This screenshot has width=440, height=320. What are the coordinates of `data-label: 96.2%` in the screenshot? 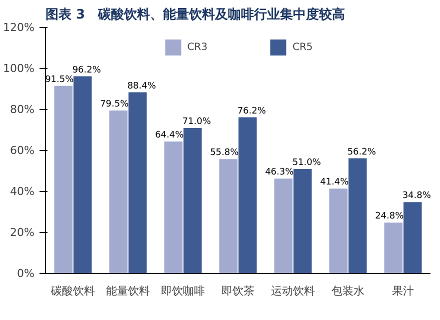 It's located at (87, 70).